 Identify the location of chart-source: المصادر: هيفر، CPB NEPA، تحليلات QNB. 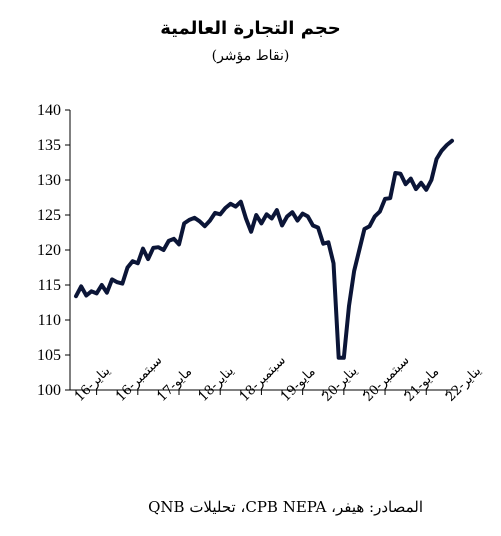
(285, 507).